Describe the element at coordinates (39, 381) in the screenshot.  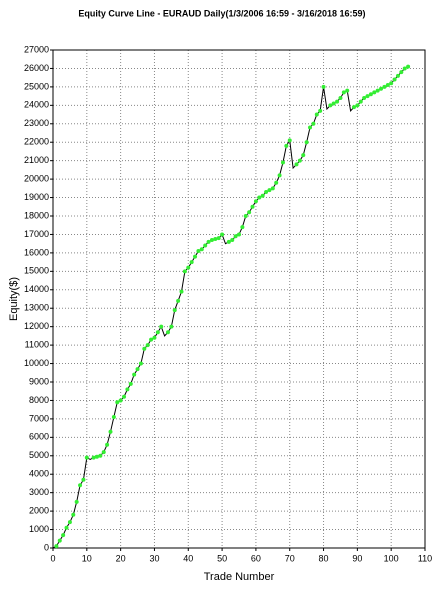
I see `y-tick-label: 9000` at that location.